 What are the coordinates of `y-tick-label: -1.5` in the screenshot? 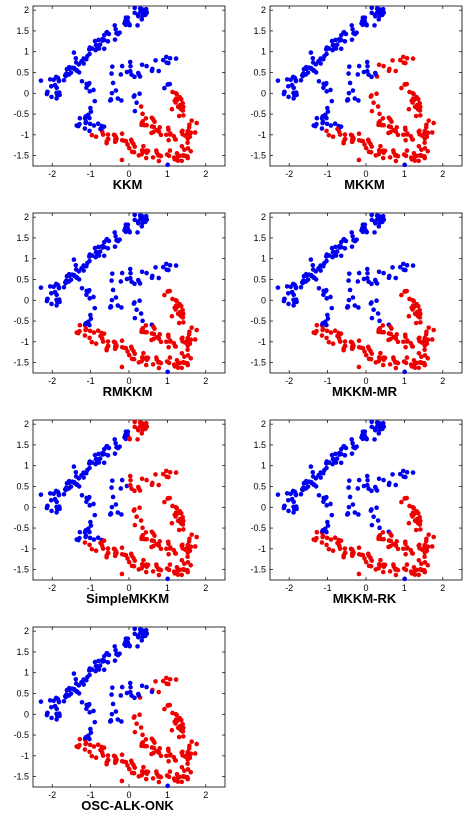 It's located at (21, 156).